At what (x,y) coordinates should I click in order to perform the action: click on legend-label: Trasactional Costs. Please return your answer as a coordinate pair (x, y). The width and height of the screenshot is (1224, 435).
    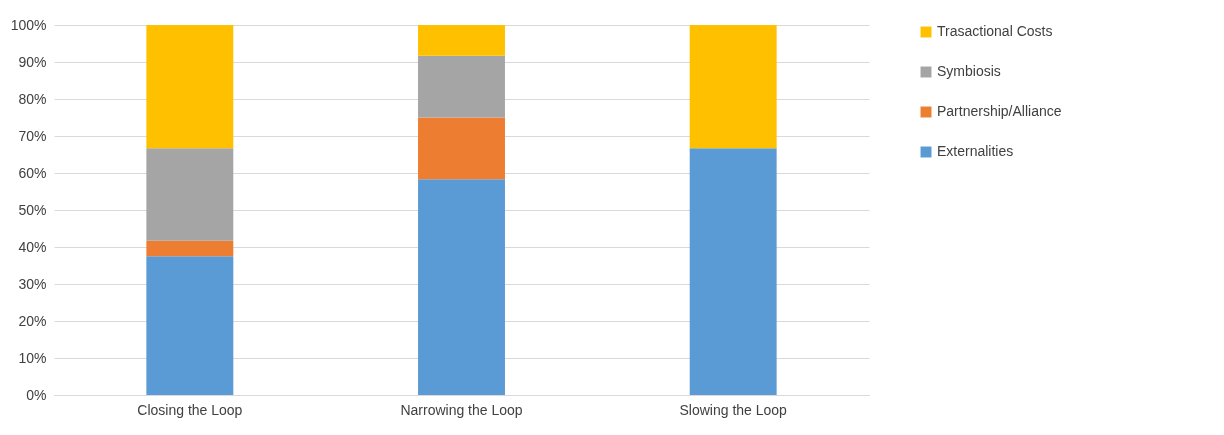
    Looking at the image, I should click on (995, 31).